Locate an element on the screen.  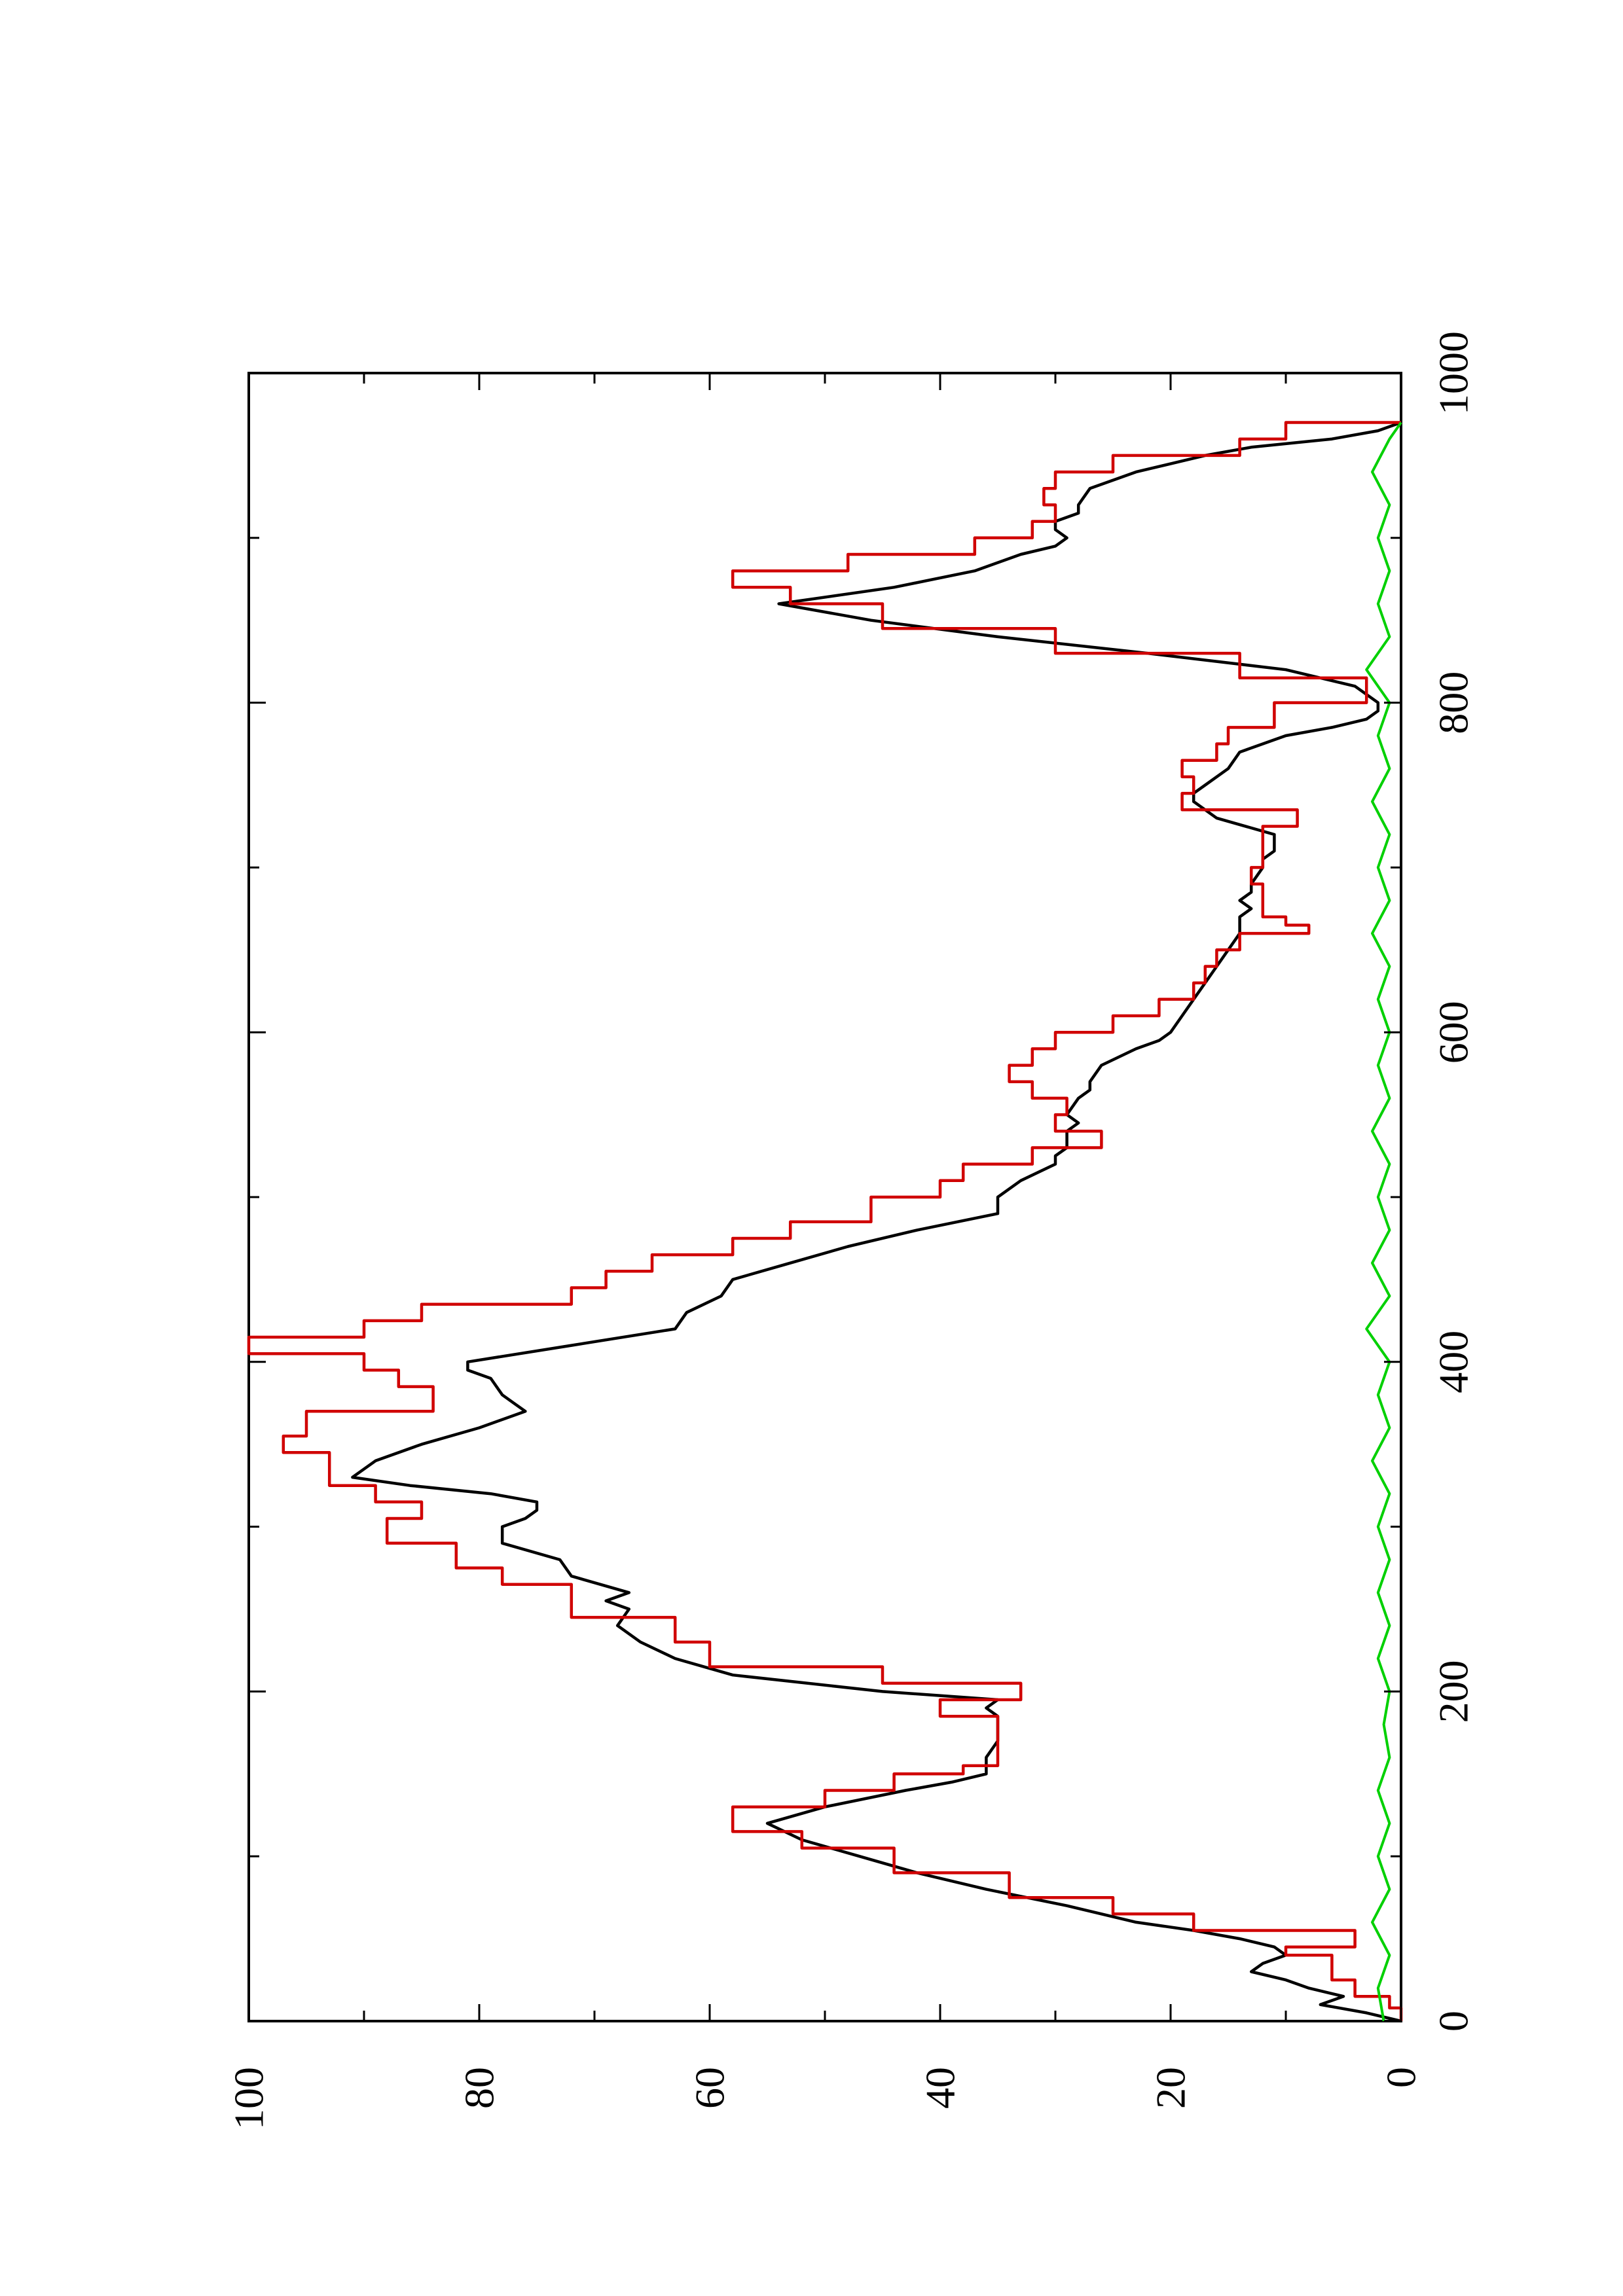
y-tick-label: 0 is located at coordinates (1401, 2077).